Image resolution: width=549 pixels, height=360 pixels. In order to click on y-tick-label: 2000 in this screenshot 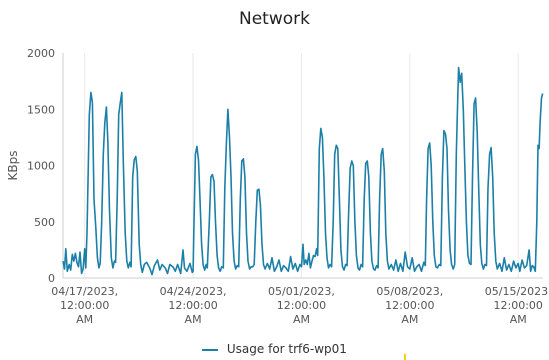, I will do `click(41, 53)`.